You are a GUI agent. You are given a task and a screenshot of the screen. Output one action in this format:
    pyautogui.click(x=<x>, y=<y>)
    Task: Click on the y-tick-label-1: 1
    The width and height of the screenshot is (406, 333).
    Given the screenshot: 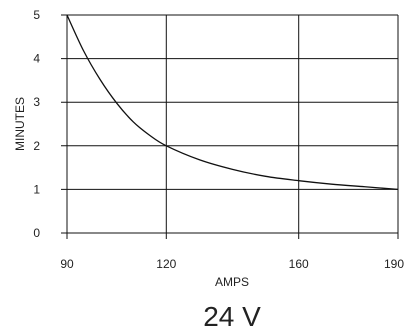 What is the action you would take?
    pyautogui.click(x=36, y=189)
    